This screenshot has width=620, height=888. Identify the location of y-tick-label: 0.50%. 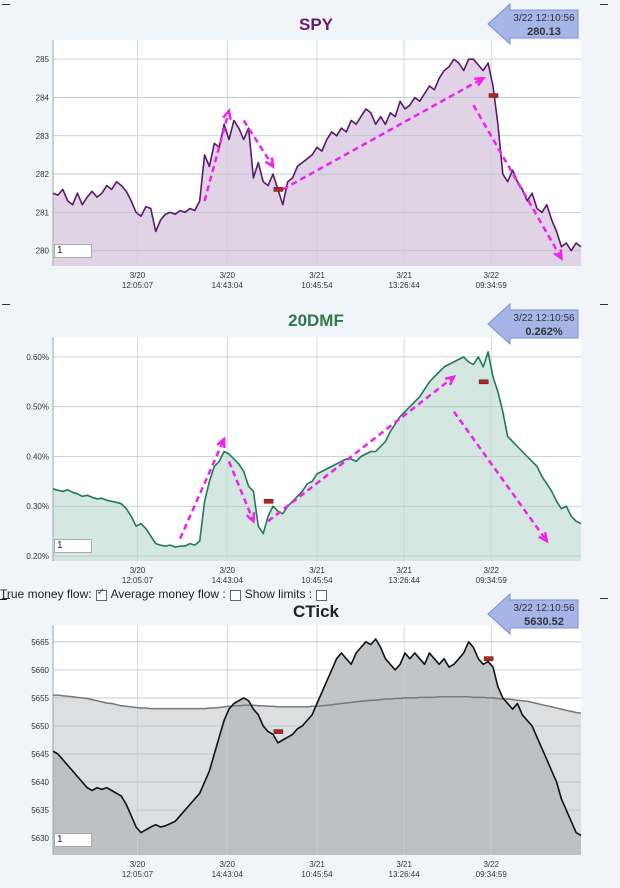
(37, 407).